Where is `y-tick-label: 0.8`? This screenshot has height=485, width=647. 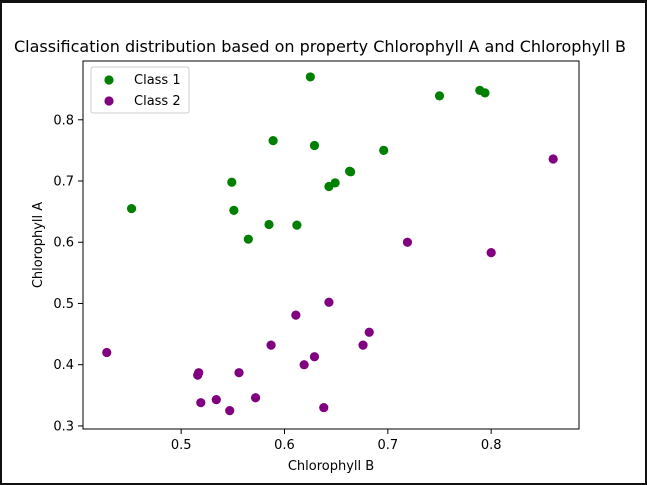 y-tick-label: 0.8 is located at coordinates (63, 120).